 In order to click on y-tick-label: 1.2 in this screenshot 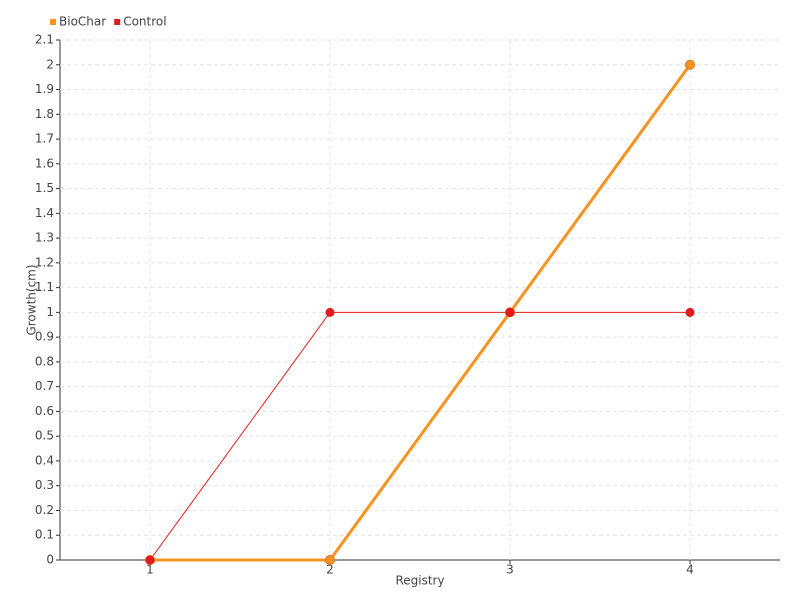, I will do `click(44, 262)`.